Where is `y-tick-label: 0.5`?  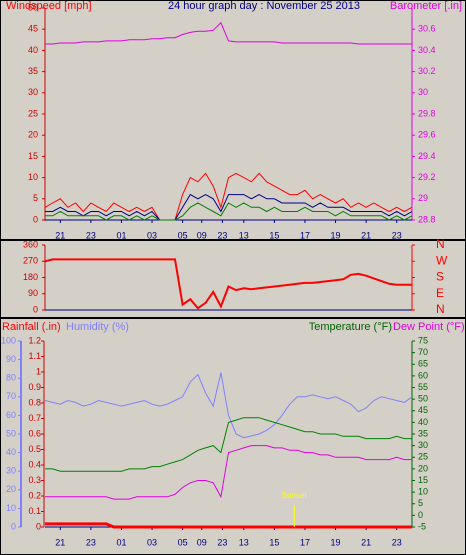
y-tick-label: 0.5 is located at coordinates (34, 449).